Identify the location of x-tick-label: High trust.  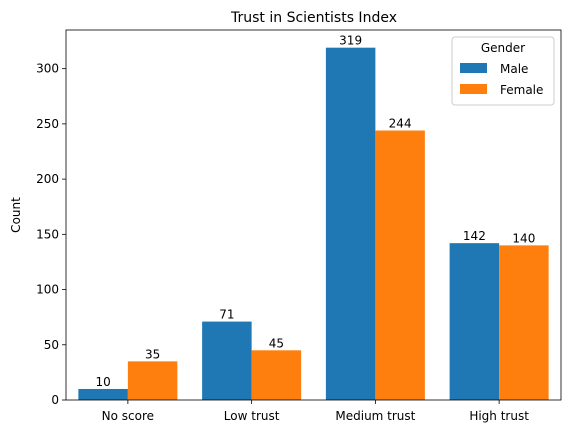
(499, 416).